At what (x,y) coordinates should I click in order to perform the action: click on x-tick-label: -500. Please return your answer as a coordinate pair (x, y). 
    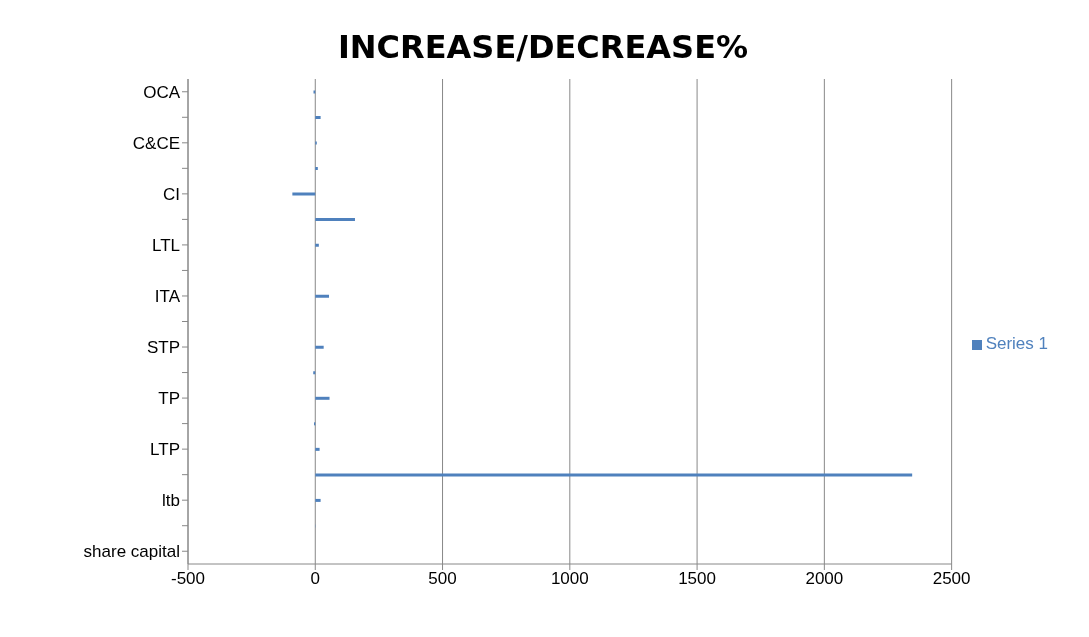
    Looking at the image, I should click on (188, 579).